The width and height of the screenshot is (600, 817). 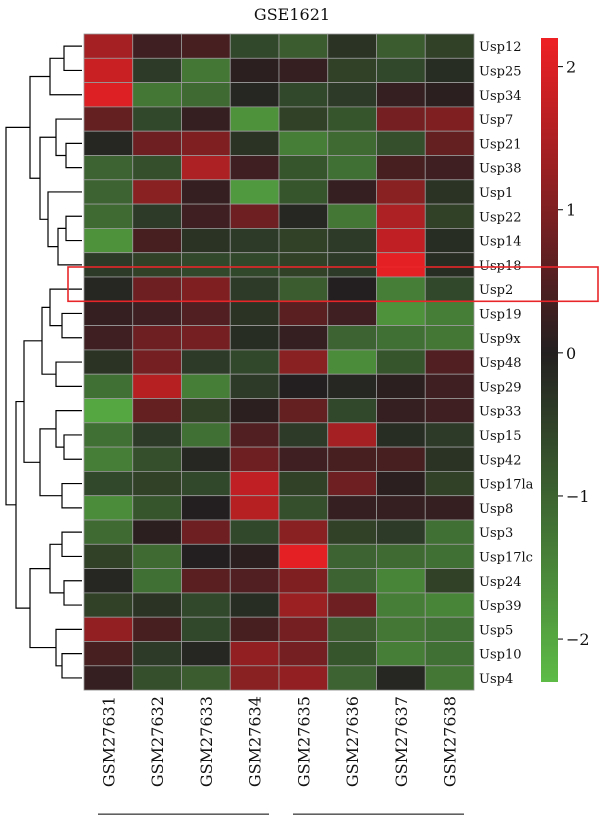 I want to click on cell-usp5-gsm27636, so click(x=352, y=629).